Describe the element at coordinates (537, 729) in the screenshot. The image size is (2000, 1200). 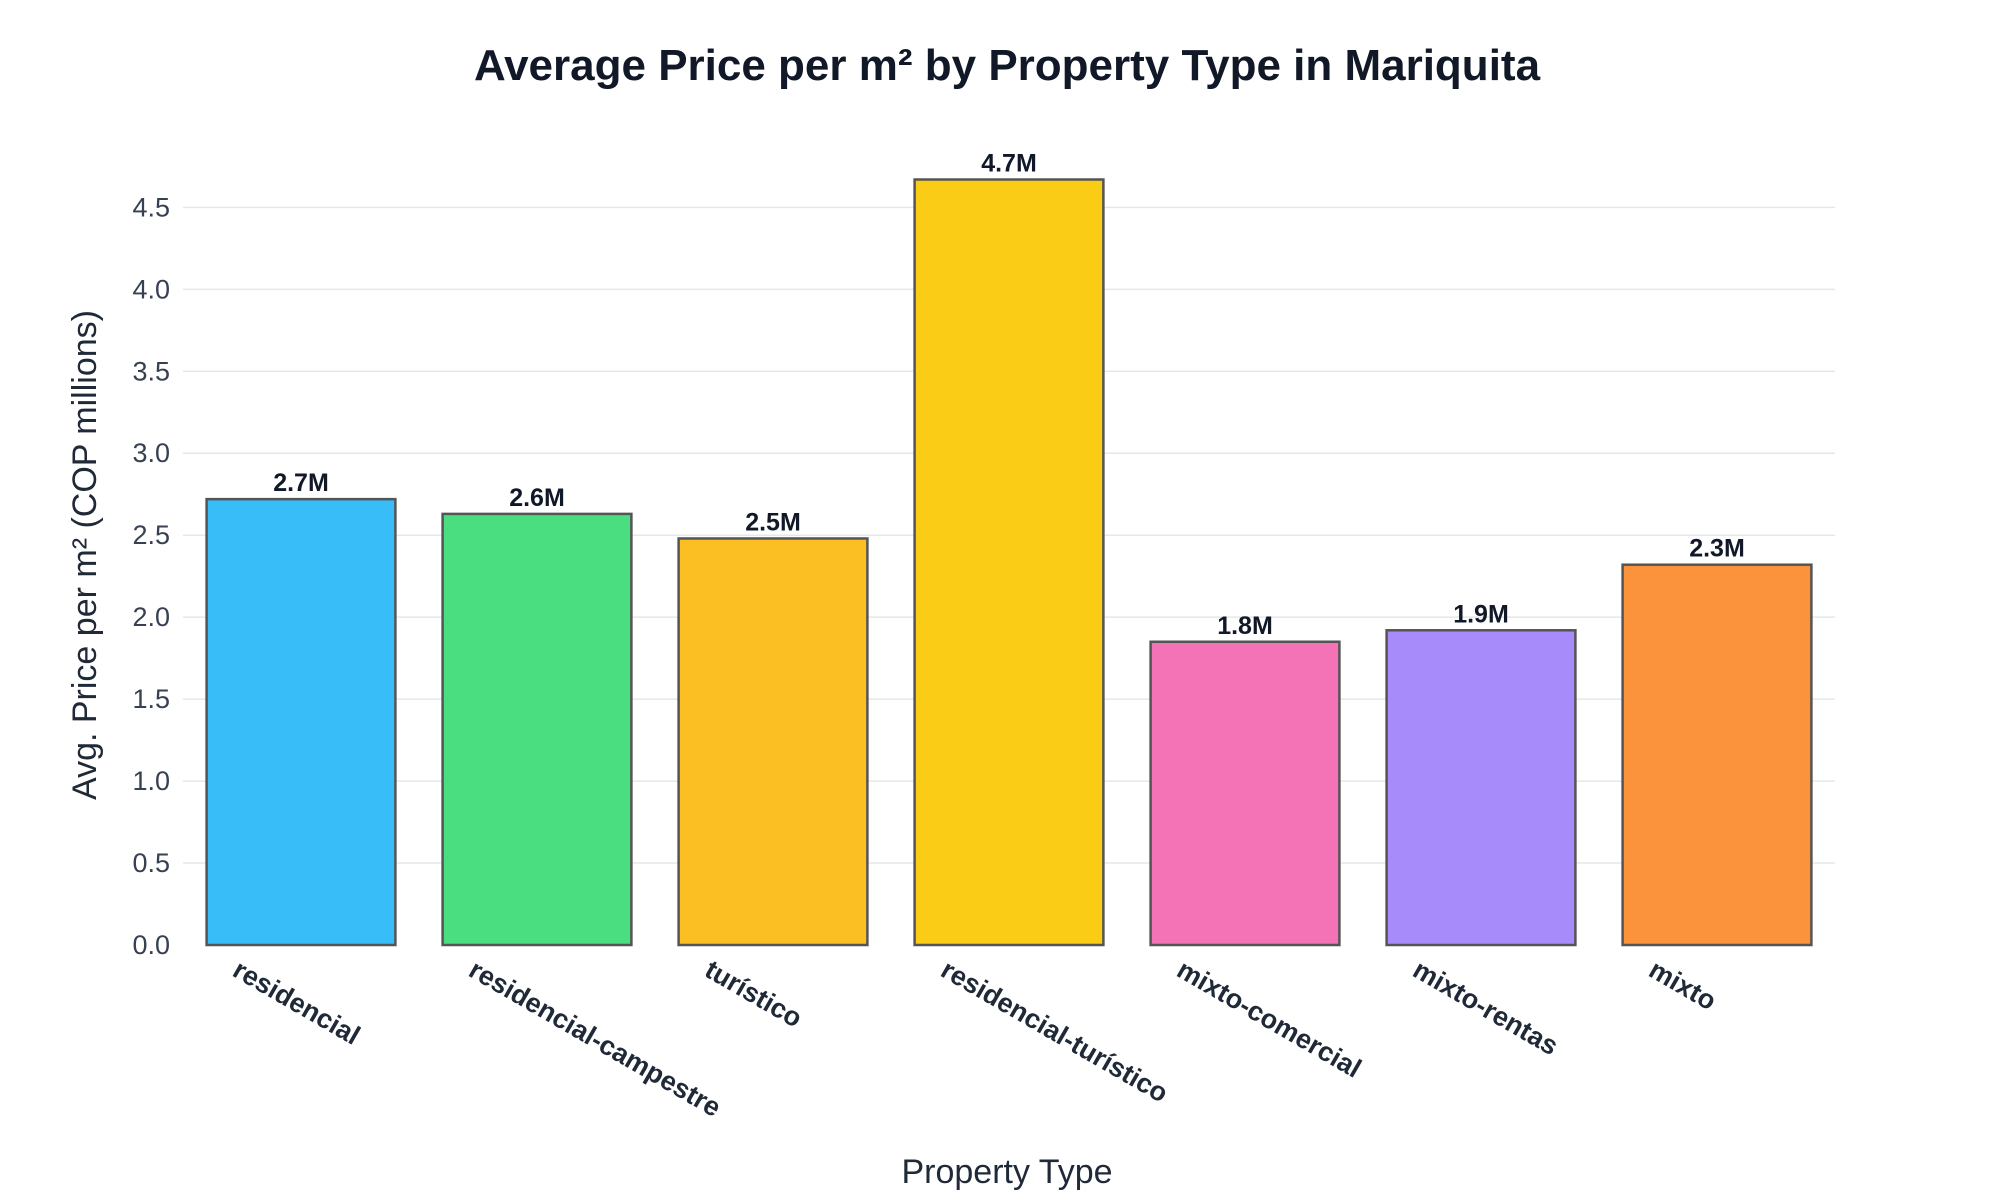
I see `bar-residencial-campestre` at that location.